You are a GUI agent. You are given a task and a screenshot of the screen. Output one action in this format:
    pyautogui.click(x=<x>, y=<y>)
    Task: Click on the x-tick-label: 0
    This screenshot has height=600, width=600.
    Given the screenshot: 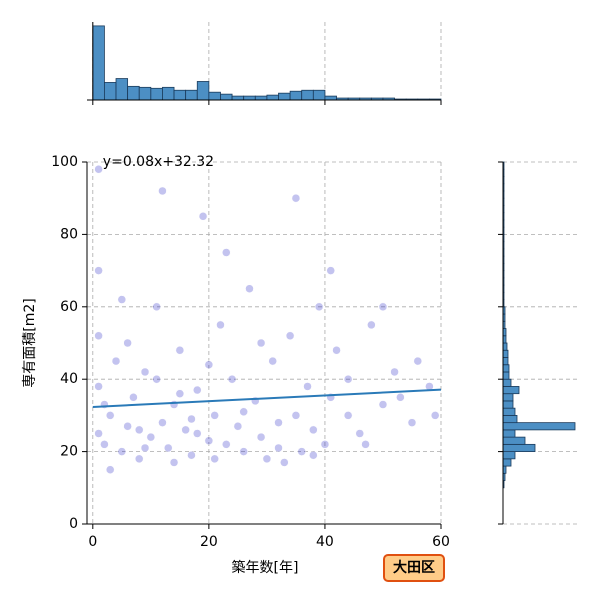 What is the action you would take?
    pyautogui.click(x=92, y=542)
    